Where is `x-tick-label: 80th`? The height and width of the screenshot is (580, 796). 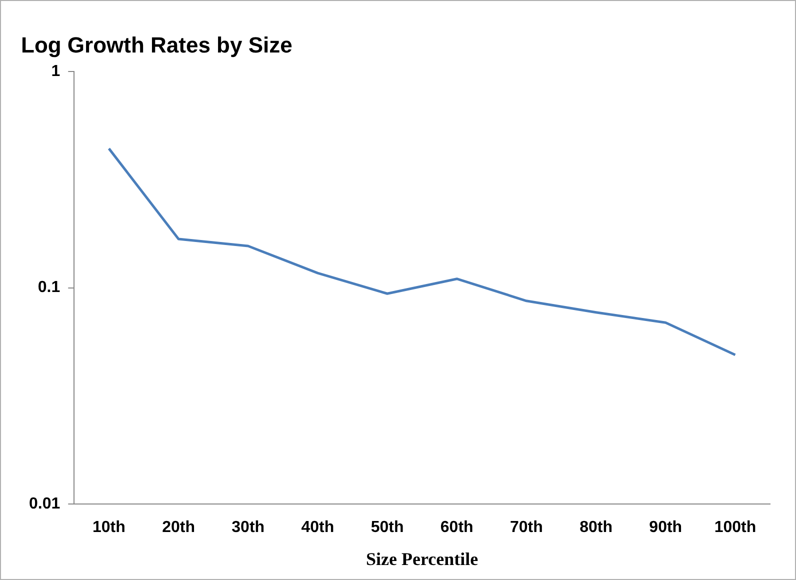
x-tick-label: 80th is located at coordinates (596, 527).